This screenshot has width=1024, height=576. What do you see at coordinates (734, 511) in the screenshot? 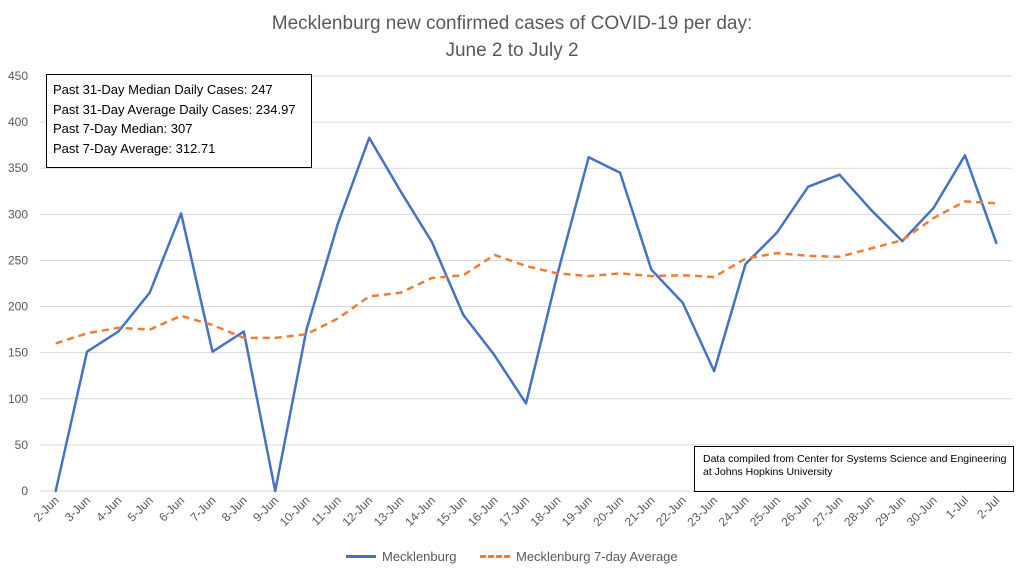
I see `x-tick-label: 24-Jun` at bounding box center [734, 511].